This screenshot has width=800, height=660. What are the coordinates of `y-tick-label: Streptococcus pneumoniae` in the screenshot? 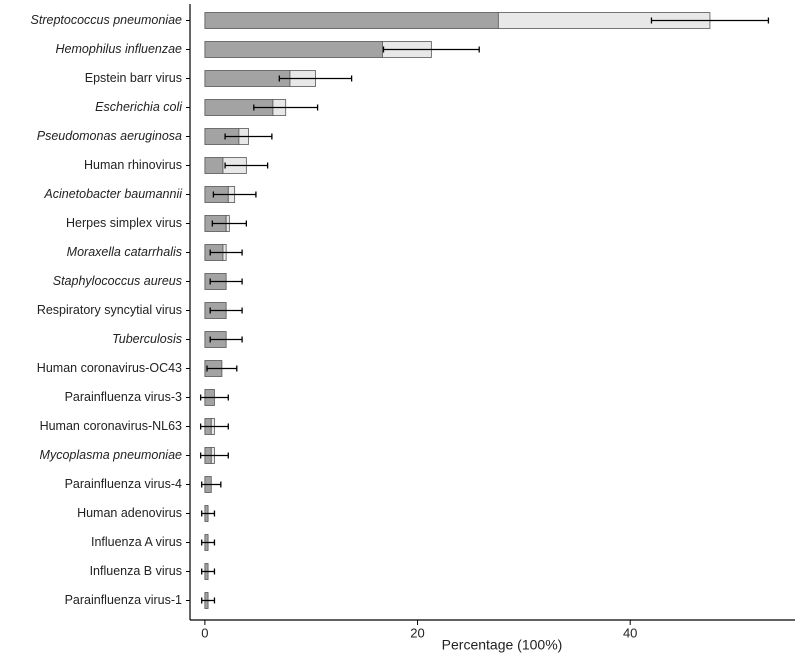 It's located at (107, 20).